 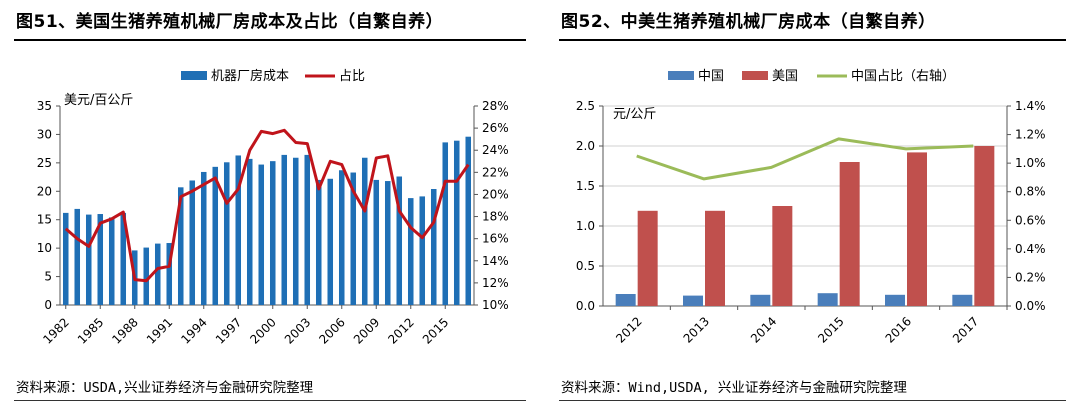 What do you see at coordinates (193, 330) in the screenshot?
I see `x-tick-label: 1994` at bounding box center [193, 330].